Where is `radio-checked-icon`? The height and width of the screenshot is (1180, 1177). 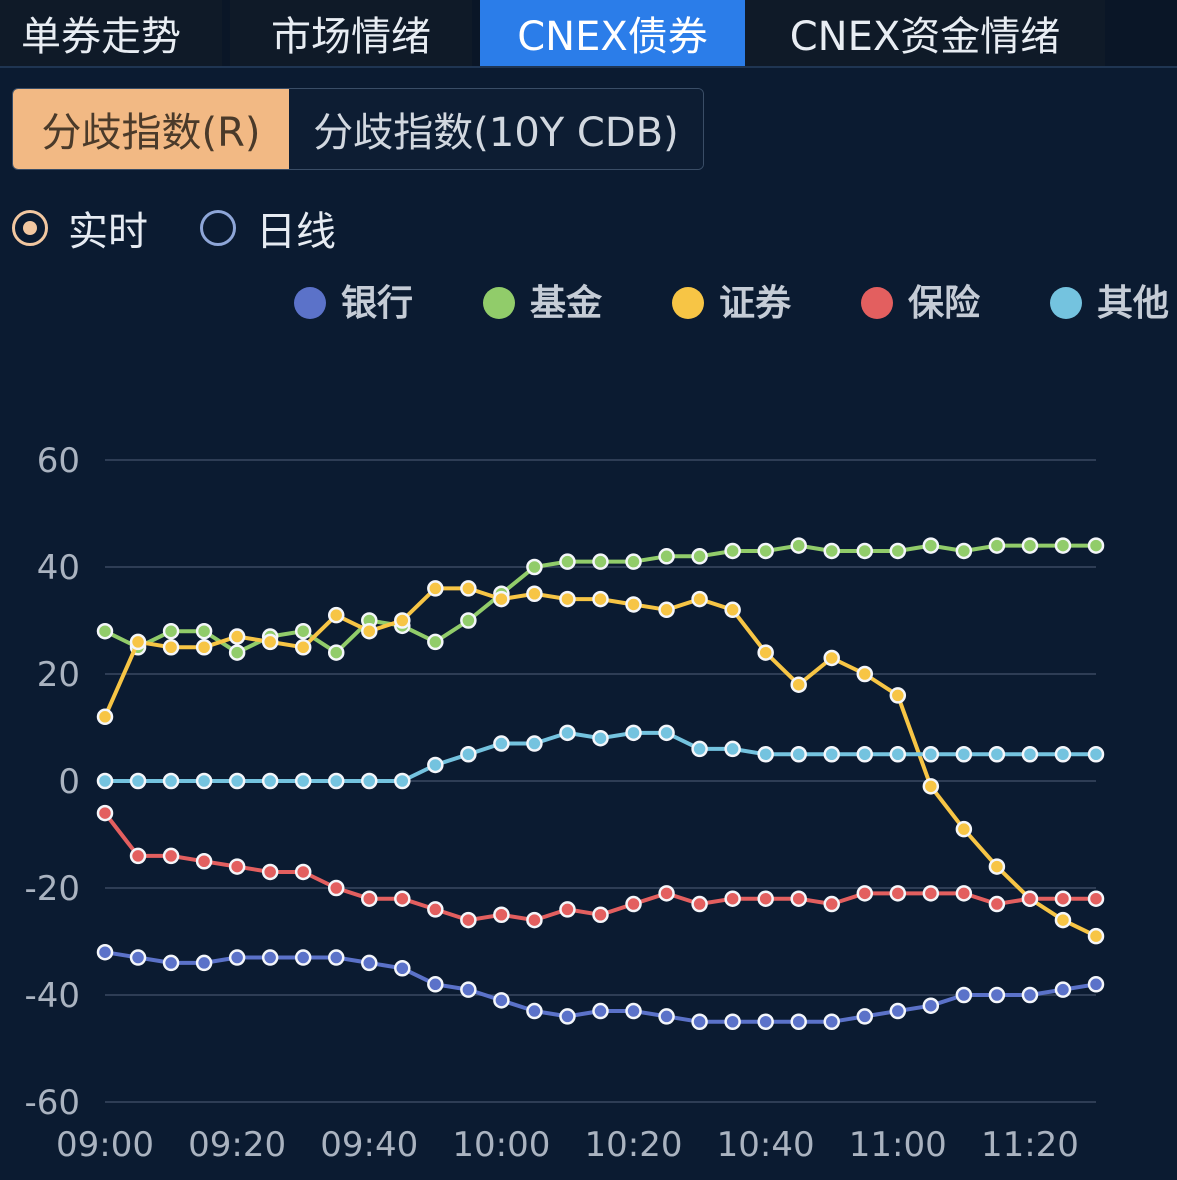
radio-checked-icon is located at coordinates (30, 228).